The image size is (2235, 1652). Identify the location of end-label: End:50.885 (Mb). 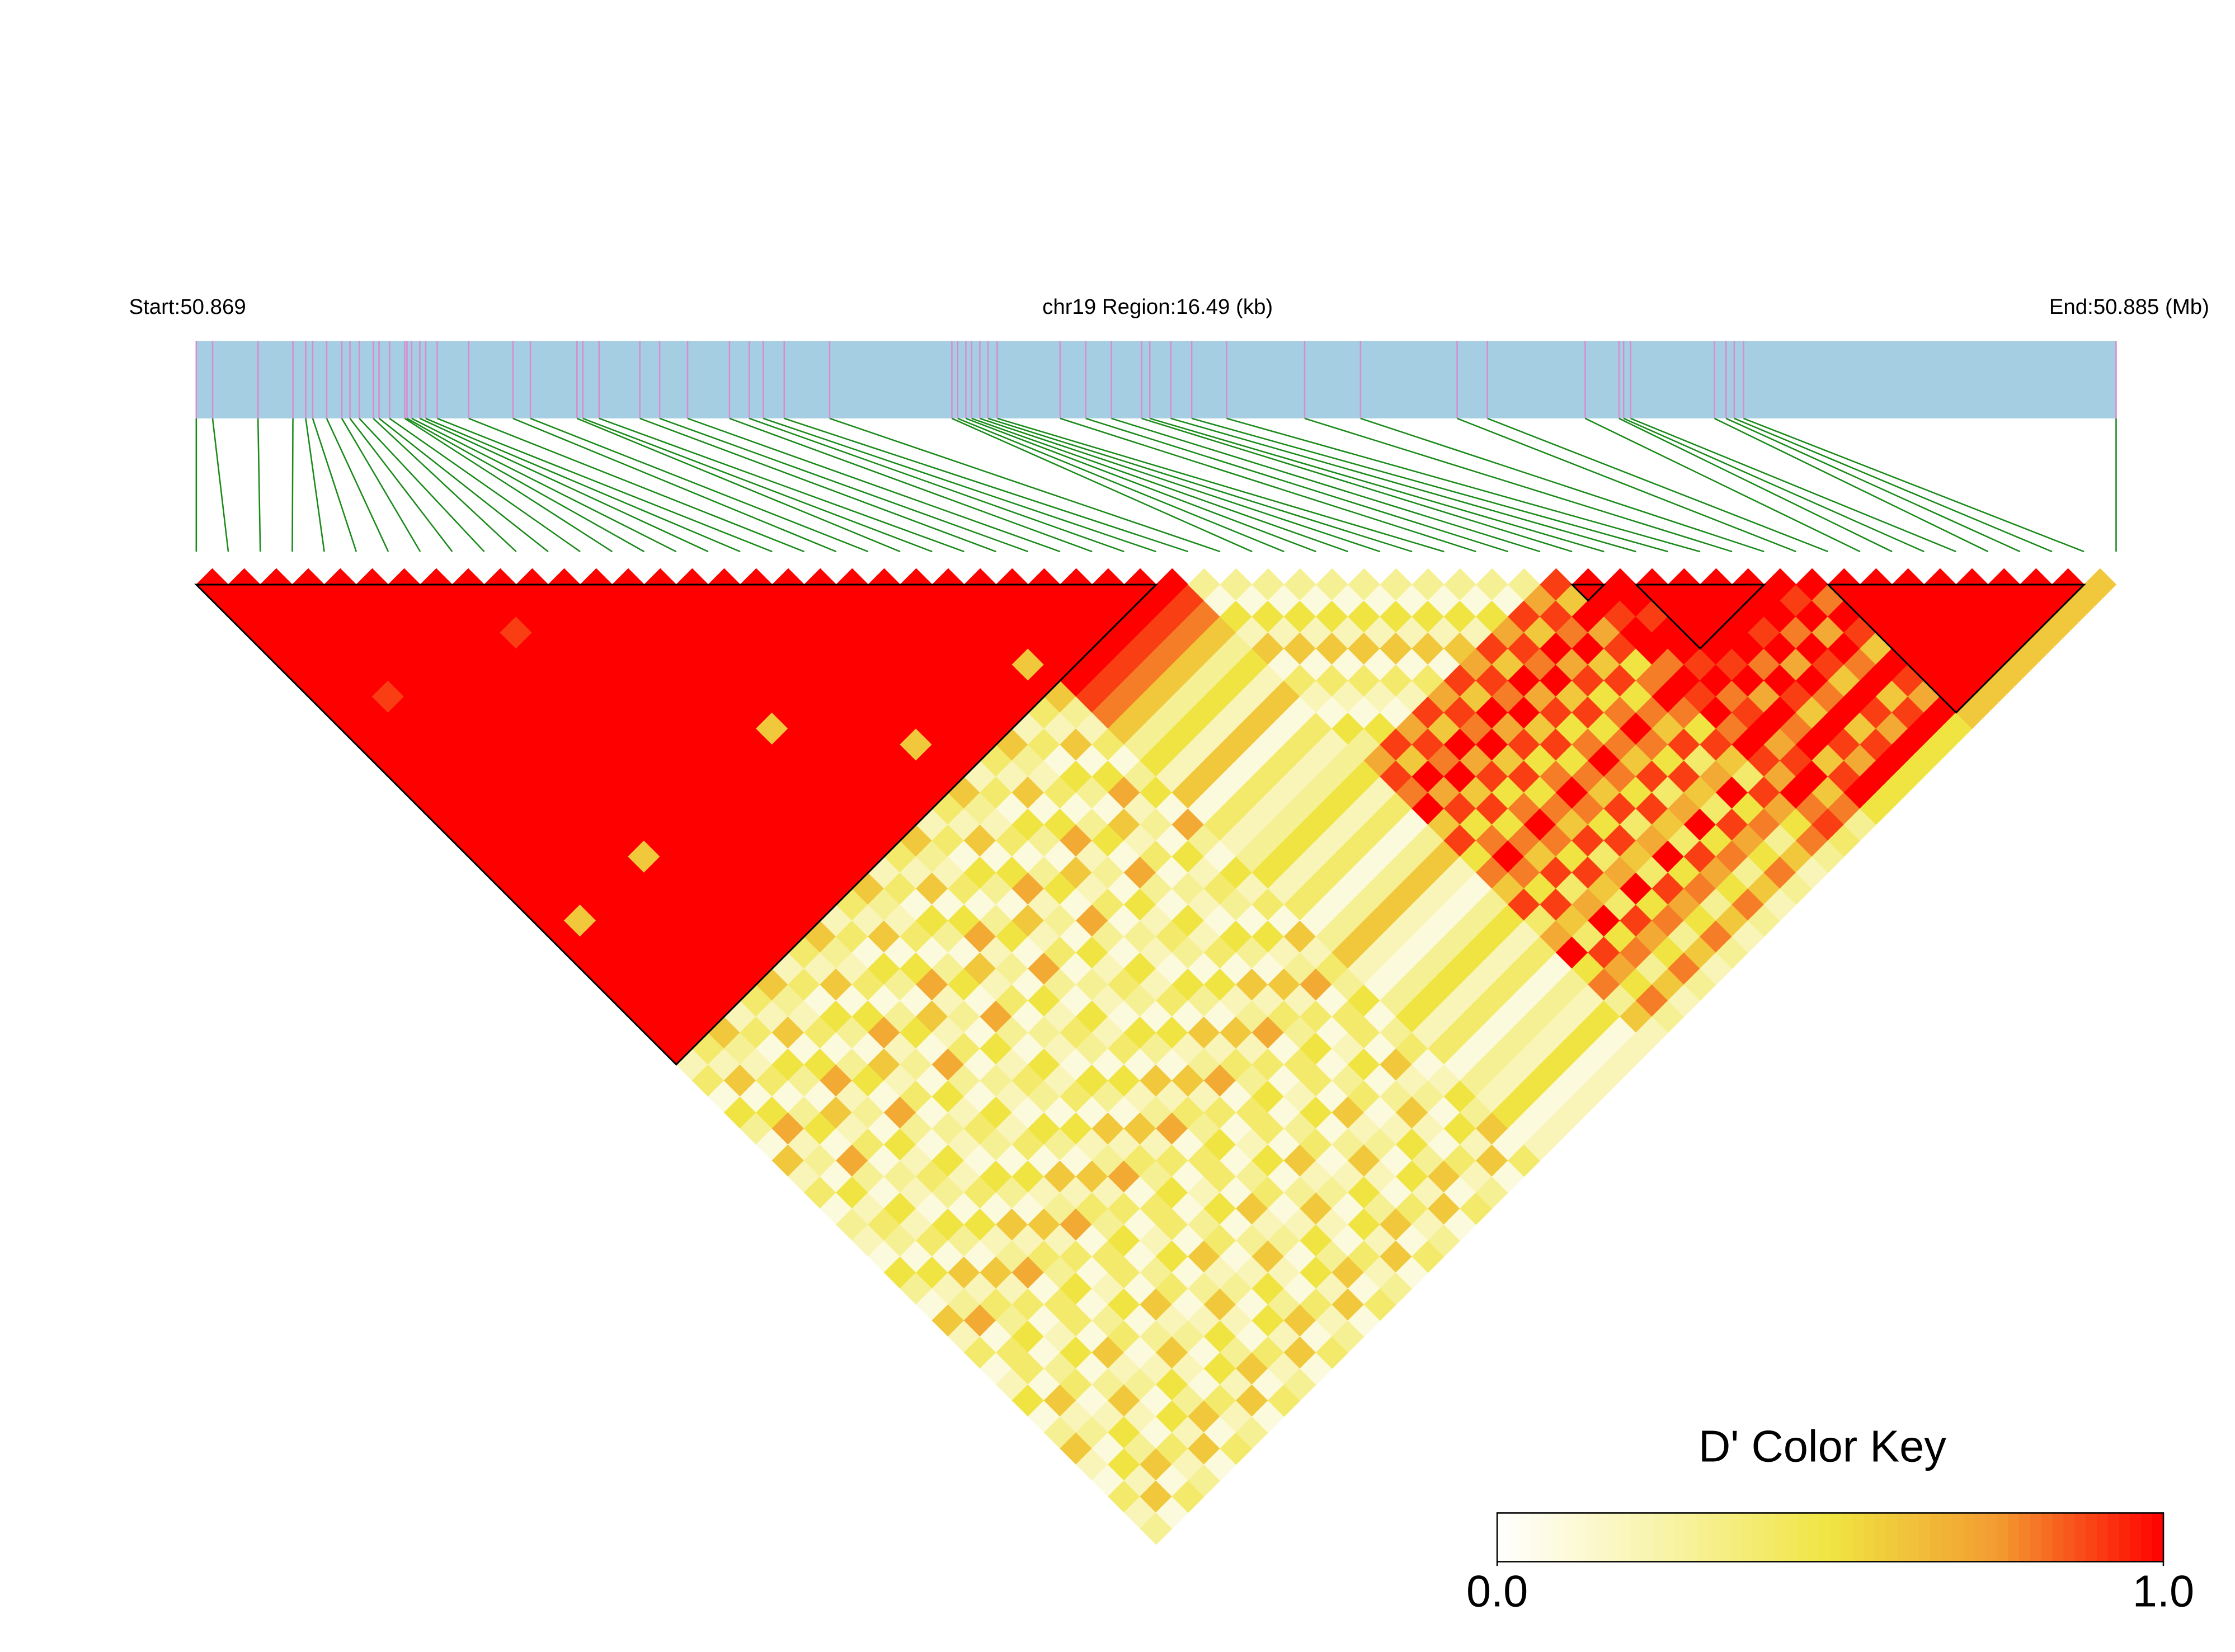
(2129, 307).